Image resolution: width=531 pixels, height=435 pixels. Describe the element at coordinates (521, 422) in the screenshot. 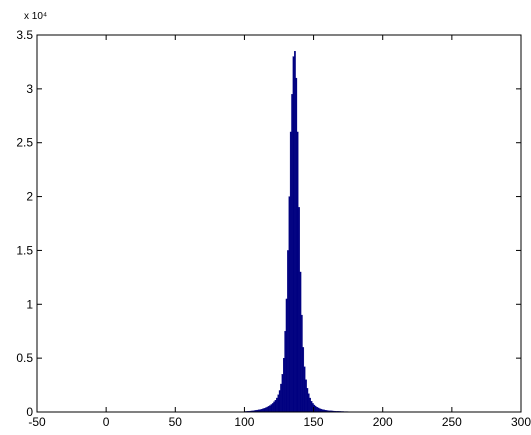

I see `x-tick-label: 300` at that location.